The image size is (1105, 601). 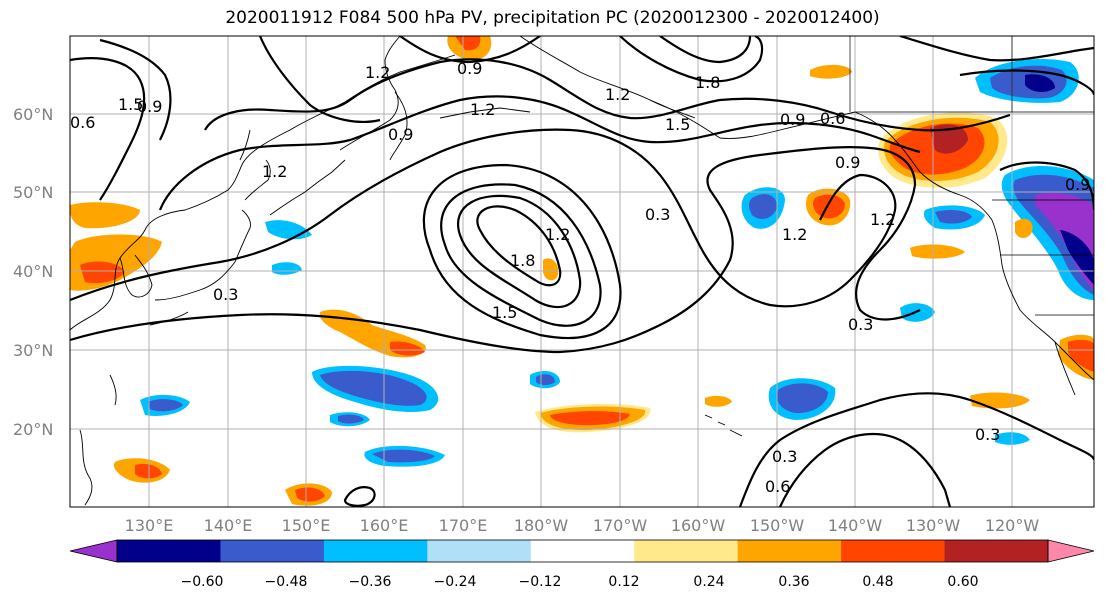 What do you see at coordinates (708, 582) in the screenshot?
I see `colorbar-tick-label: 0.24` at bounding box center [708, 582].